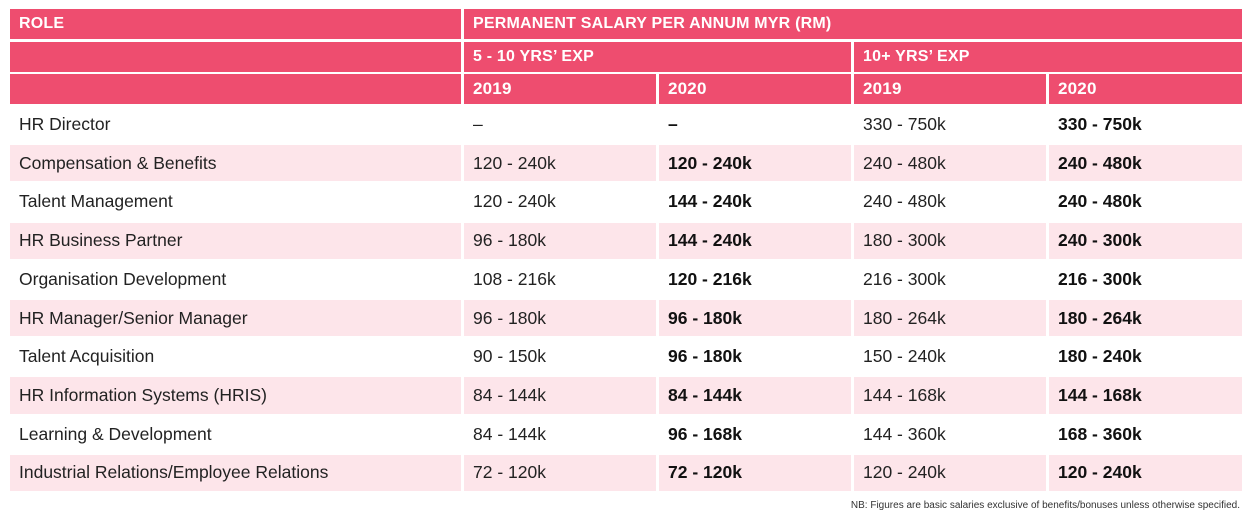 This screenshot has height=520, width=1252. Describe the element at coordinates (1145, 240) in the screenshot. I see `salary-cell: 240 - 300k` at that location.